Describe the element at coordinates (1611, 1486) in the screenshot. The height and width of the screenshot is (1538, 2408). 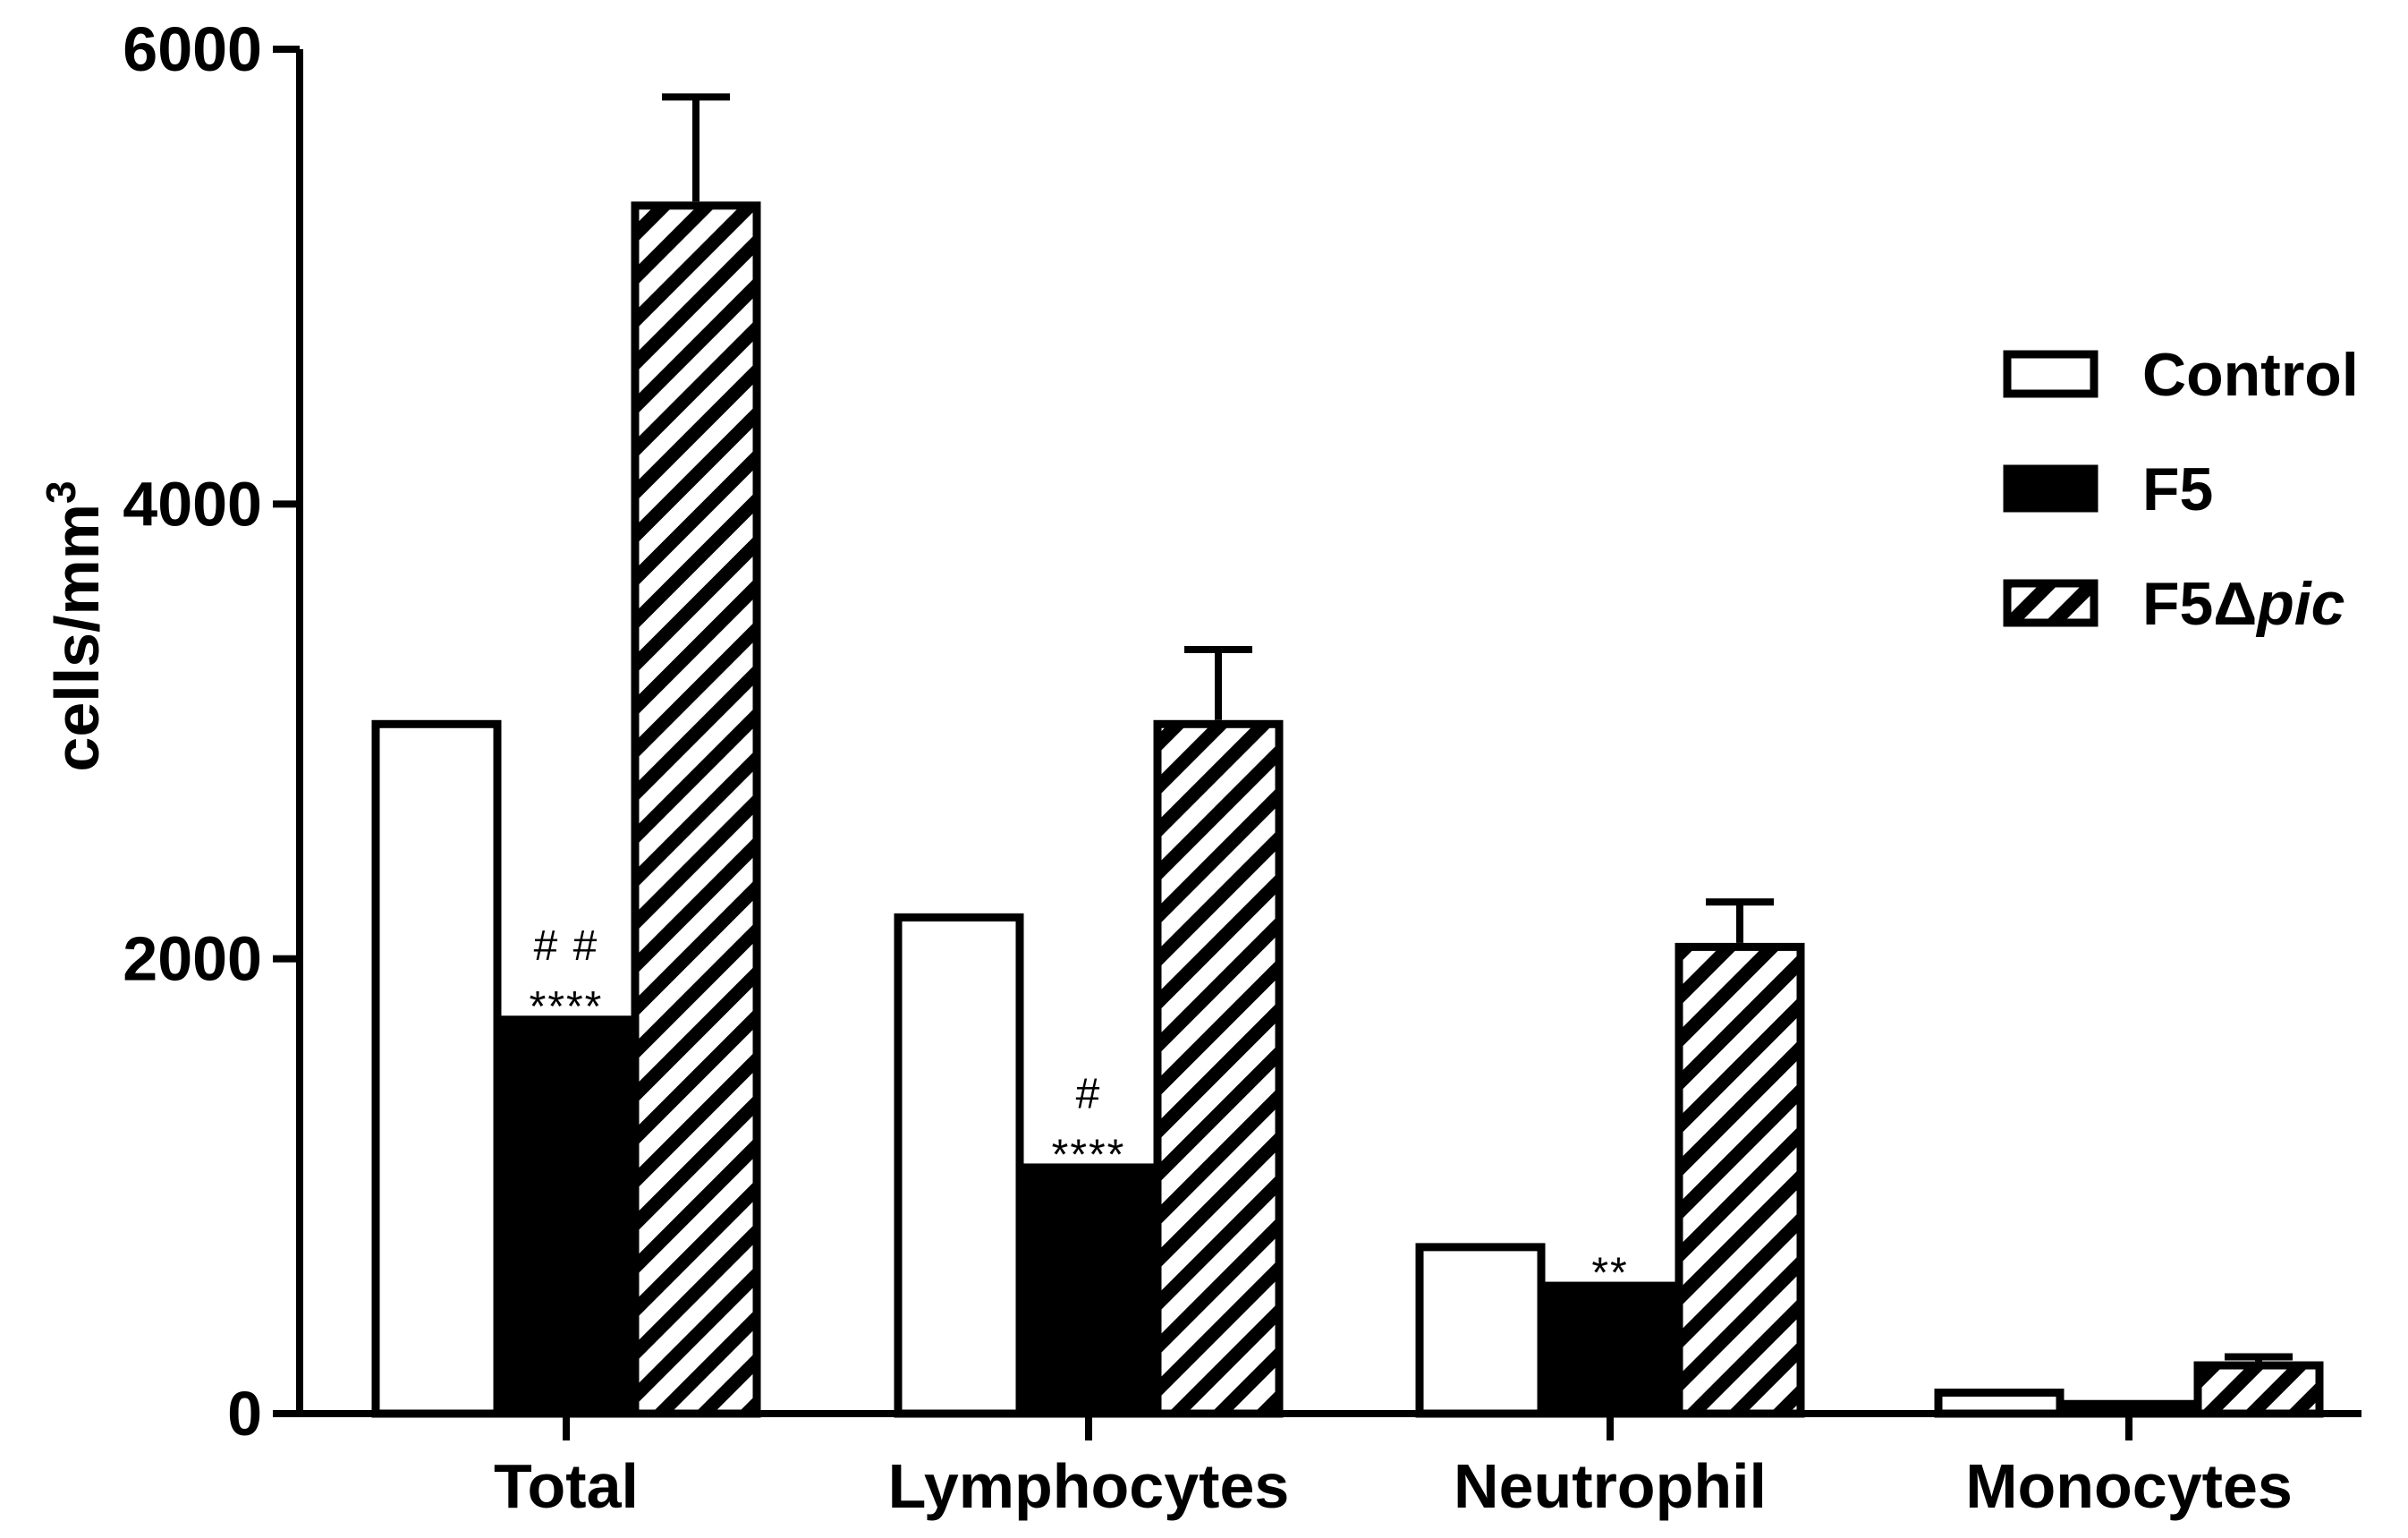
I see `x-tick-label: Neutrophil` at that location.